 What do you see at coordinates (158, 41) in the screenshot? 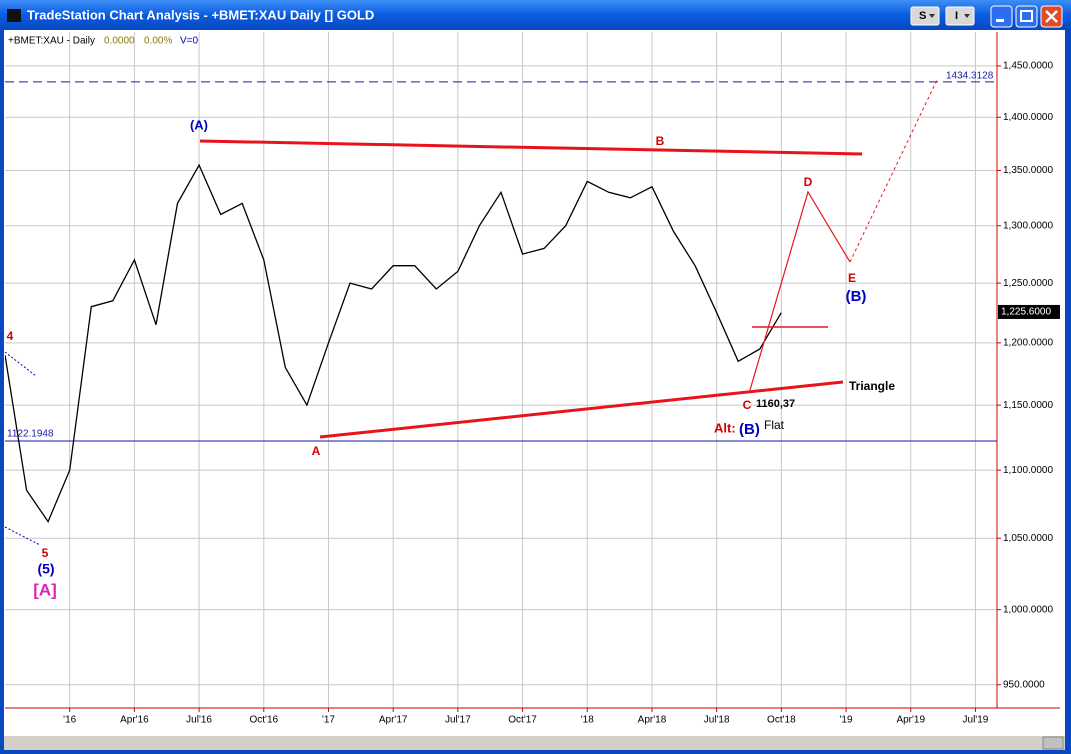
I see `legend-change-pct: 0.00%` at bounding box center [158, 41].